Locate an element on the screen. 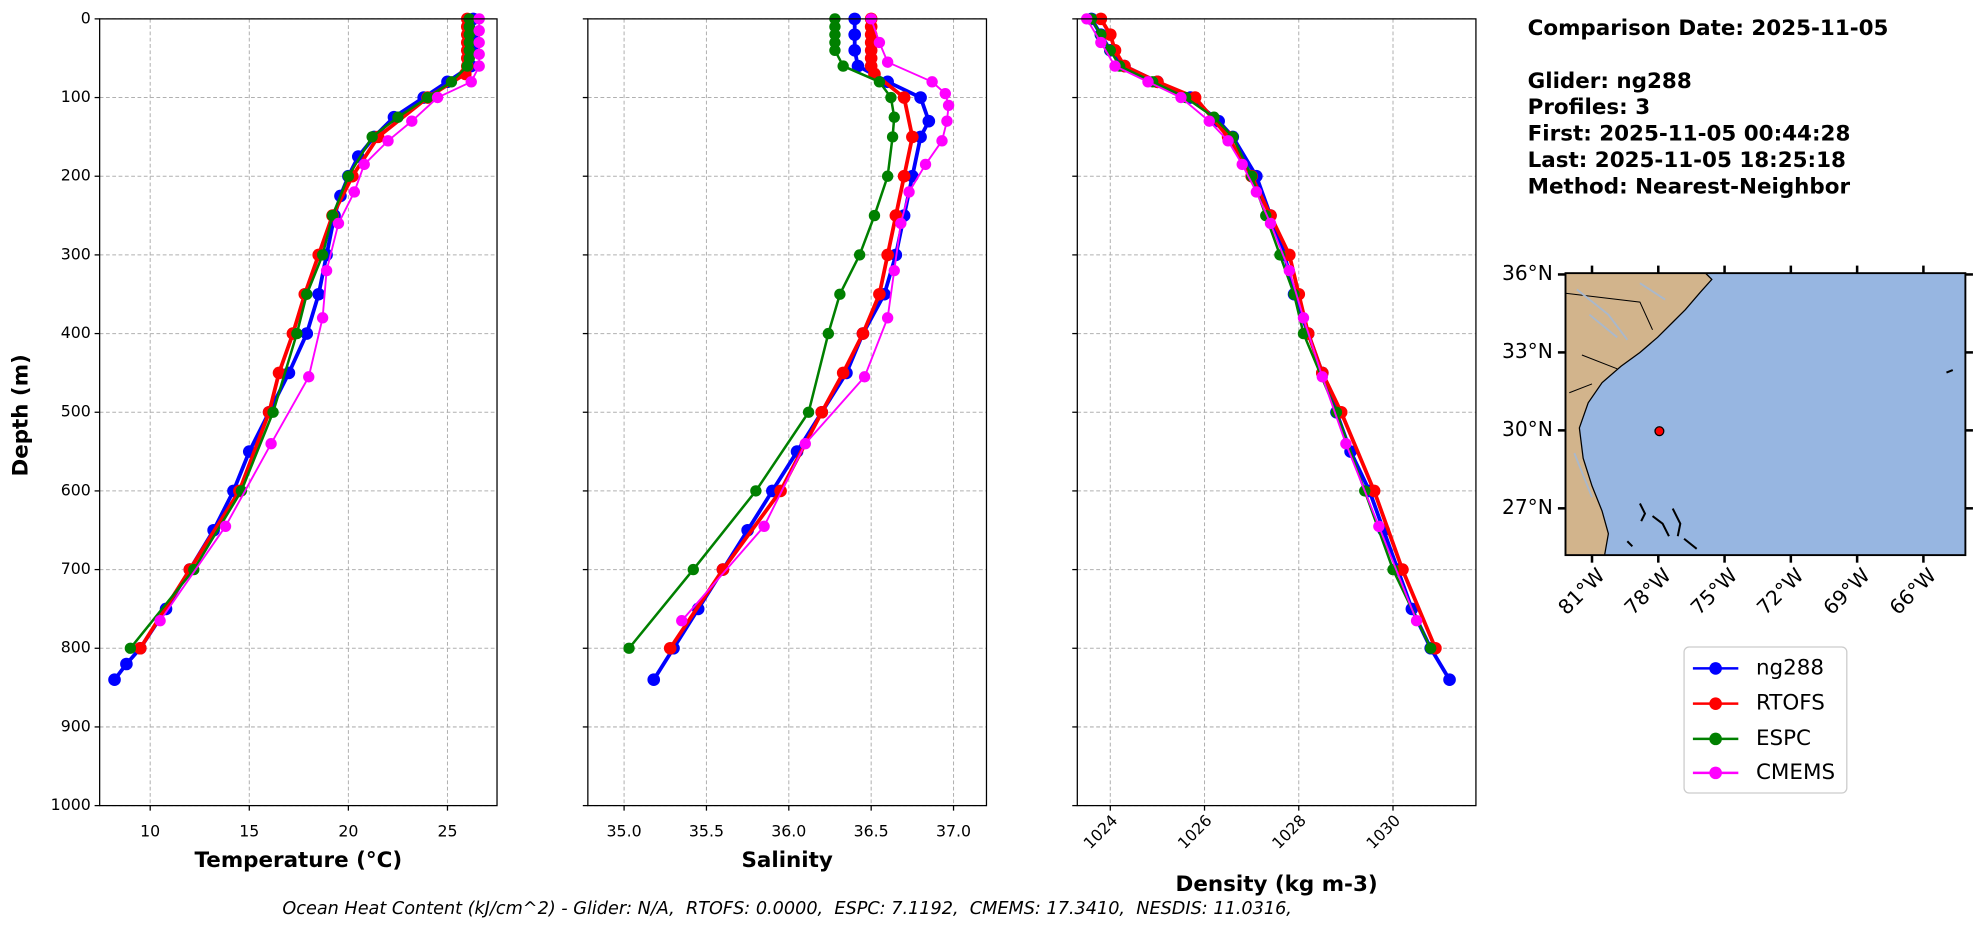 Image resolution: width=1978 pixels, height=938 pixels. y-tick-label: 800 is located at coordinates (76, 647).